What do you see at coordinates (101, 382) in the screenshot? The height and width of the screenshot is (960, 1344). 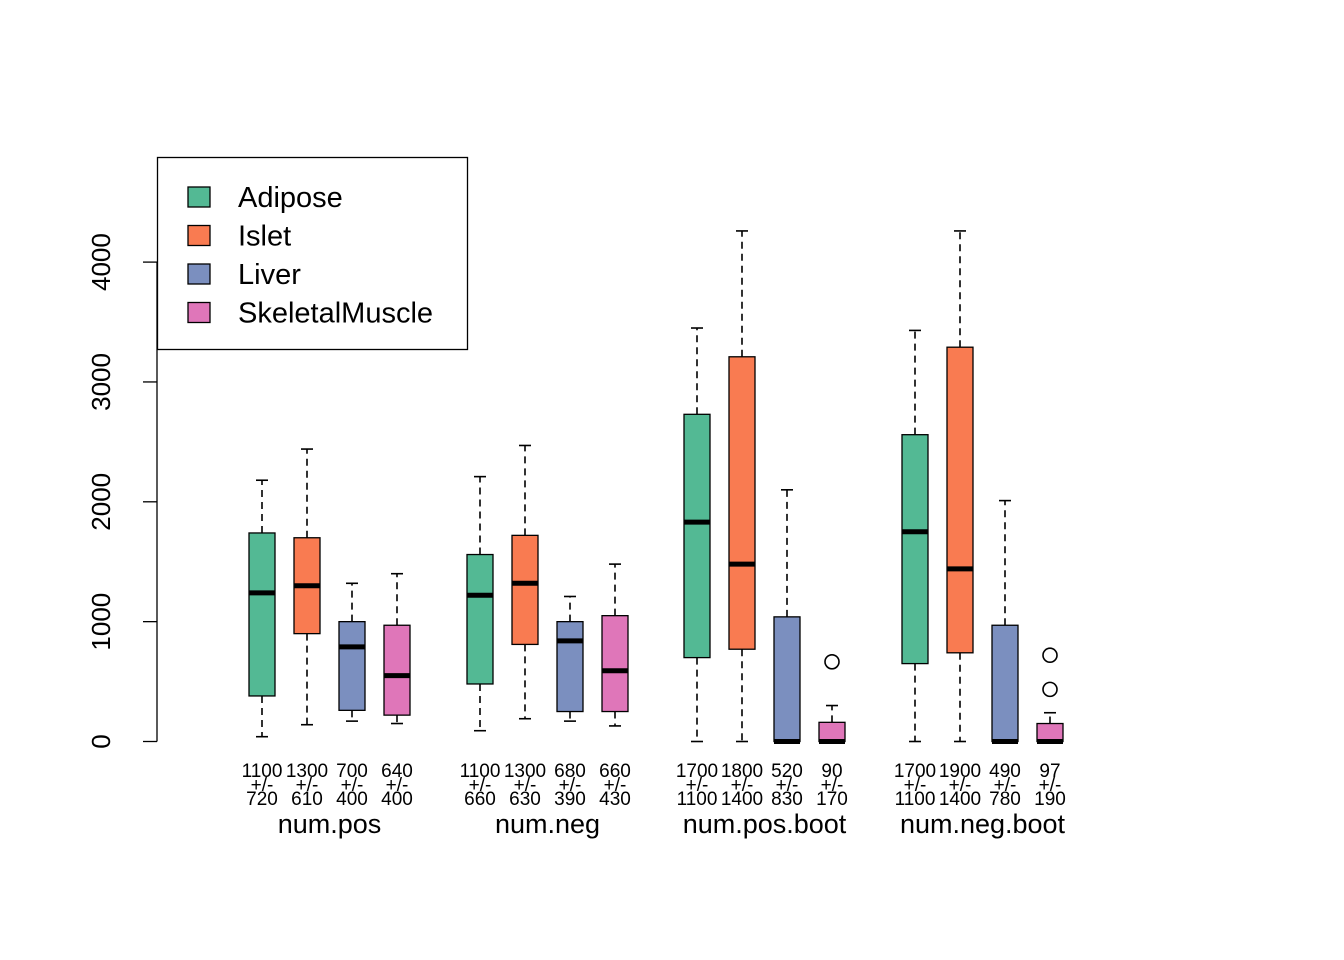 I see `y-tick-label: 3000` at bounding box center [101, 382].